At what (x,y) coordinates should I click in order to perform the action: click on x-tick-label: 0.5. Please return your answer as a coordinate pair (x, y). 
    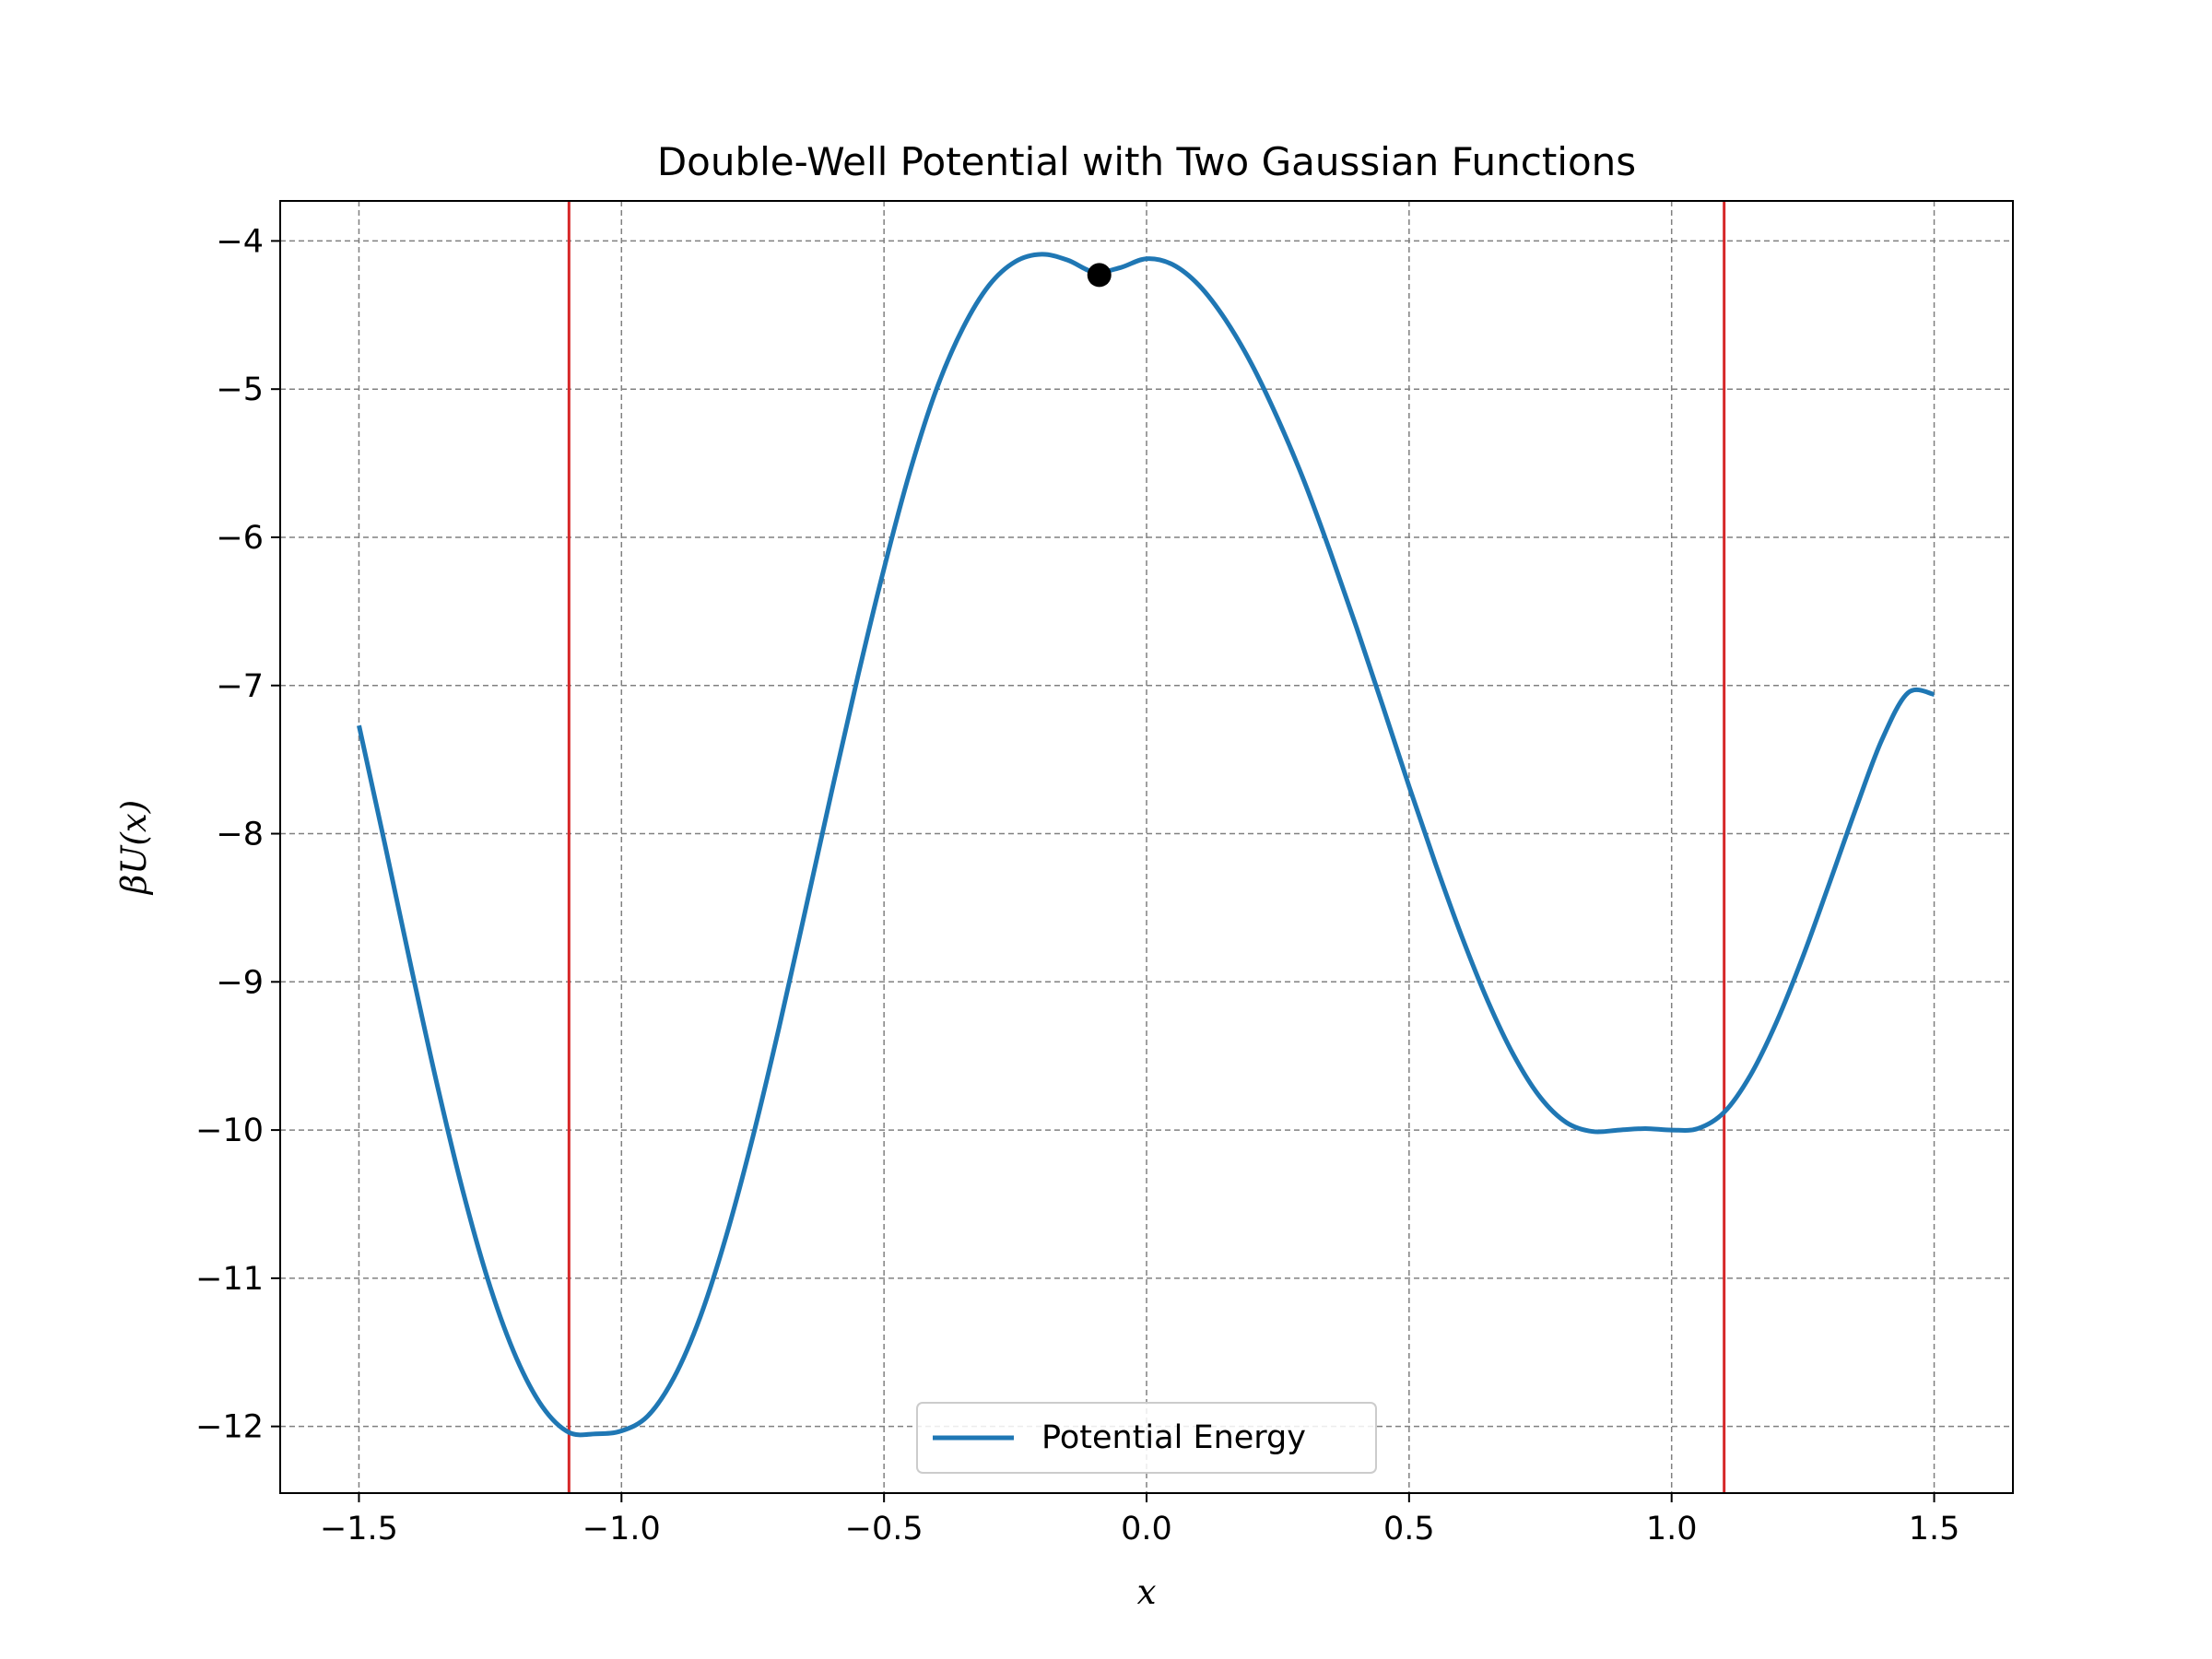
    Looking at the image, I should click on (1409, 1529).